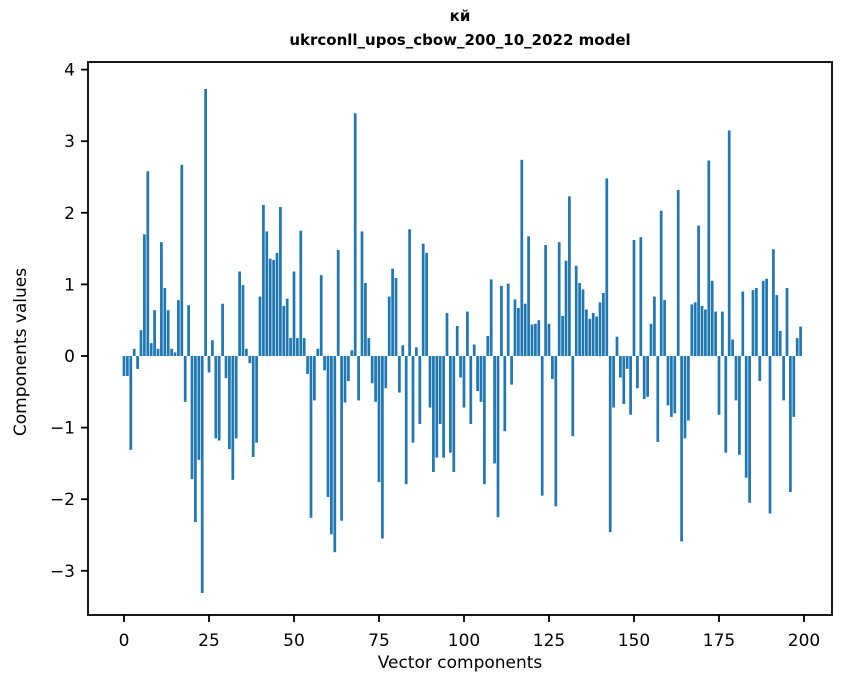 This screenshot has width=847, height=696. I want to click on x-tick-label: 100, so click(464, 641).